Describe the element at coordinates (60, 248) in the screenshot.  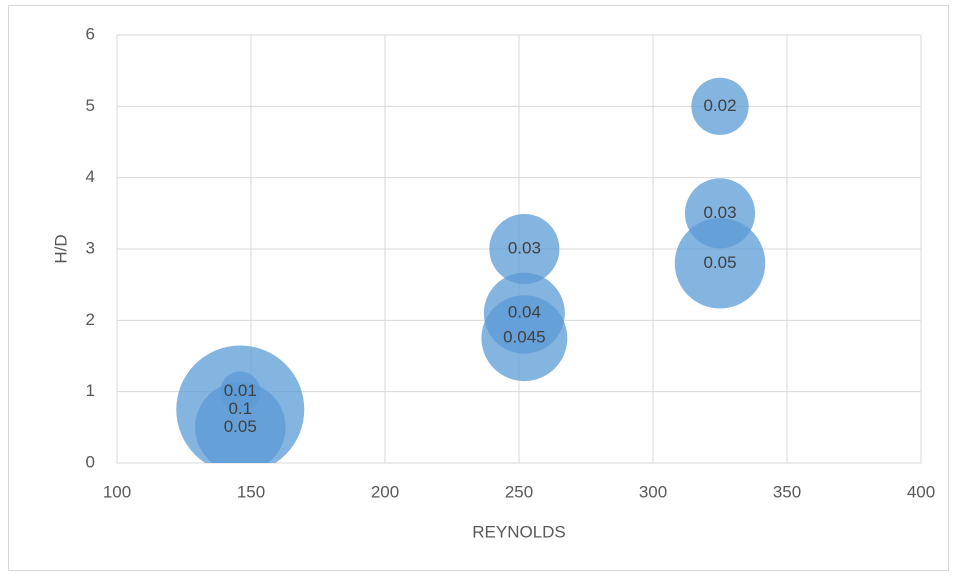
I see `y-axis-label: H/D` at that location.